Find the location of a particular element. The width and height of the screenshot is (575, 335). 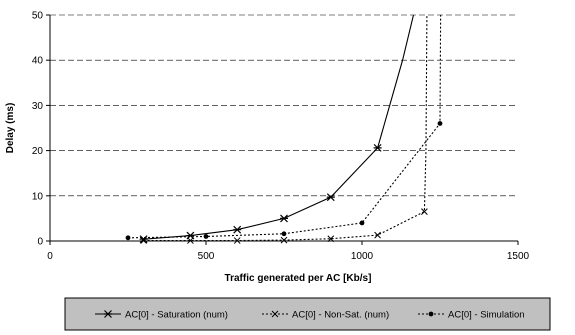

legend-item-1: AC[0] - Saturation (num) is located at coordinates (161, 315).